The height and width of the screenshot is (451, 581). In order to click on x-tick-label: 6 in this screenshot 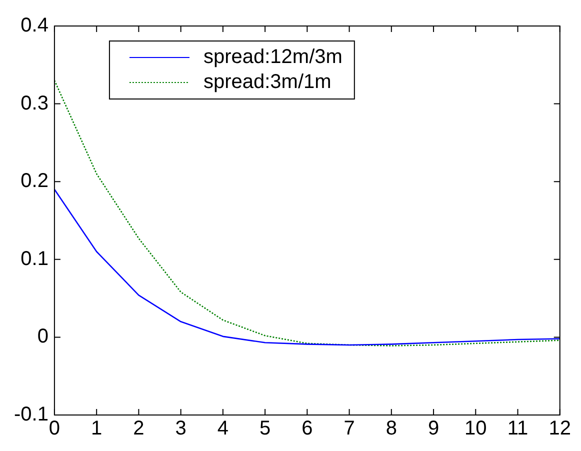, I will do `click(307, 429)`.